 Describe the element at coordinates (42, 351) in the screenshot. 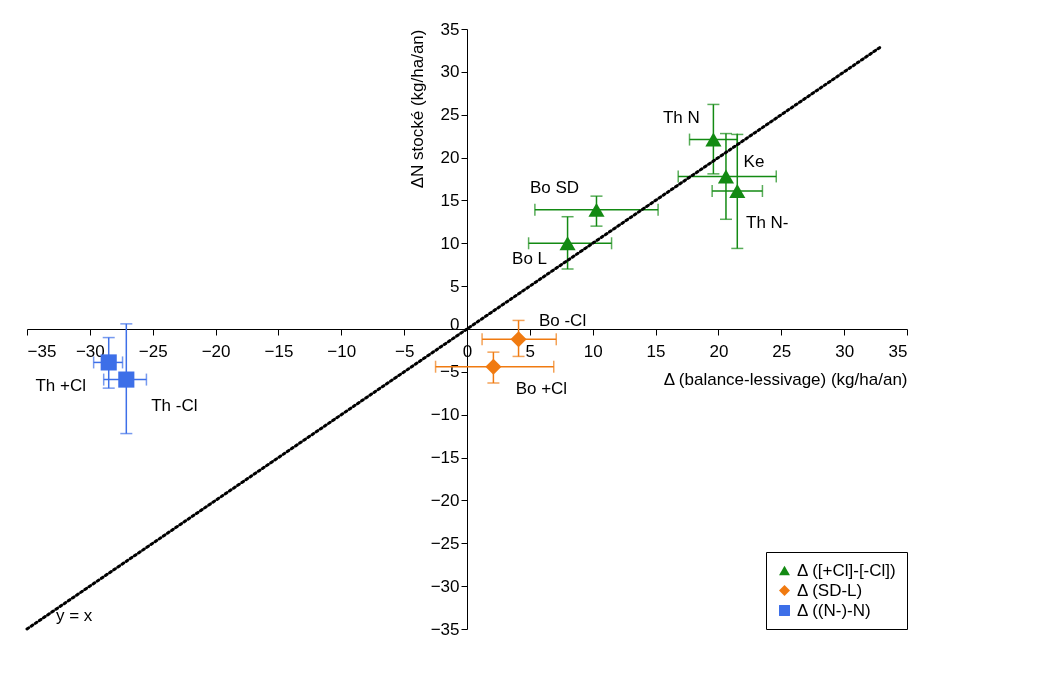

I see `x-tick-label: −35` at that location.